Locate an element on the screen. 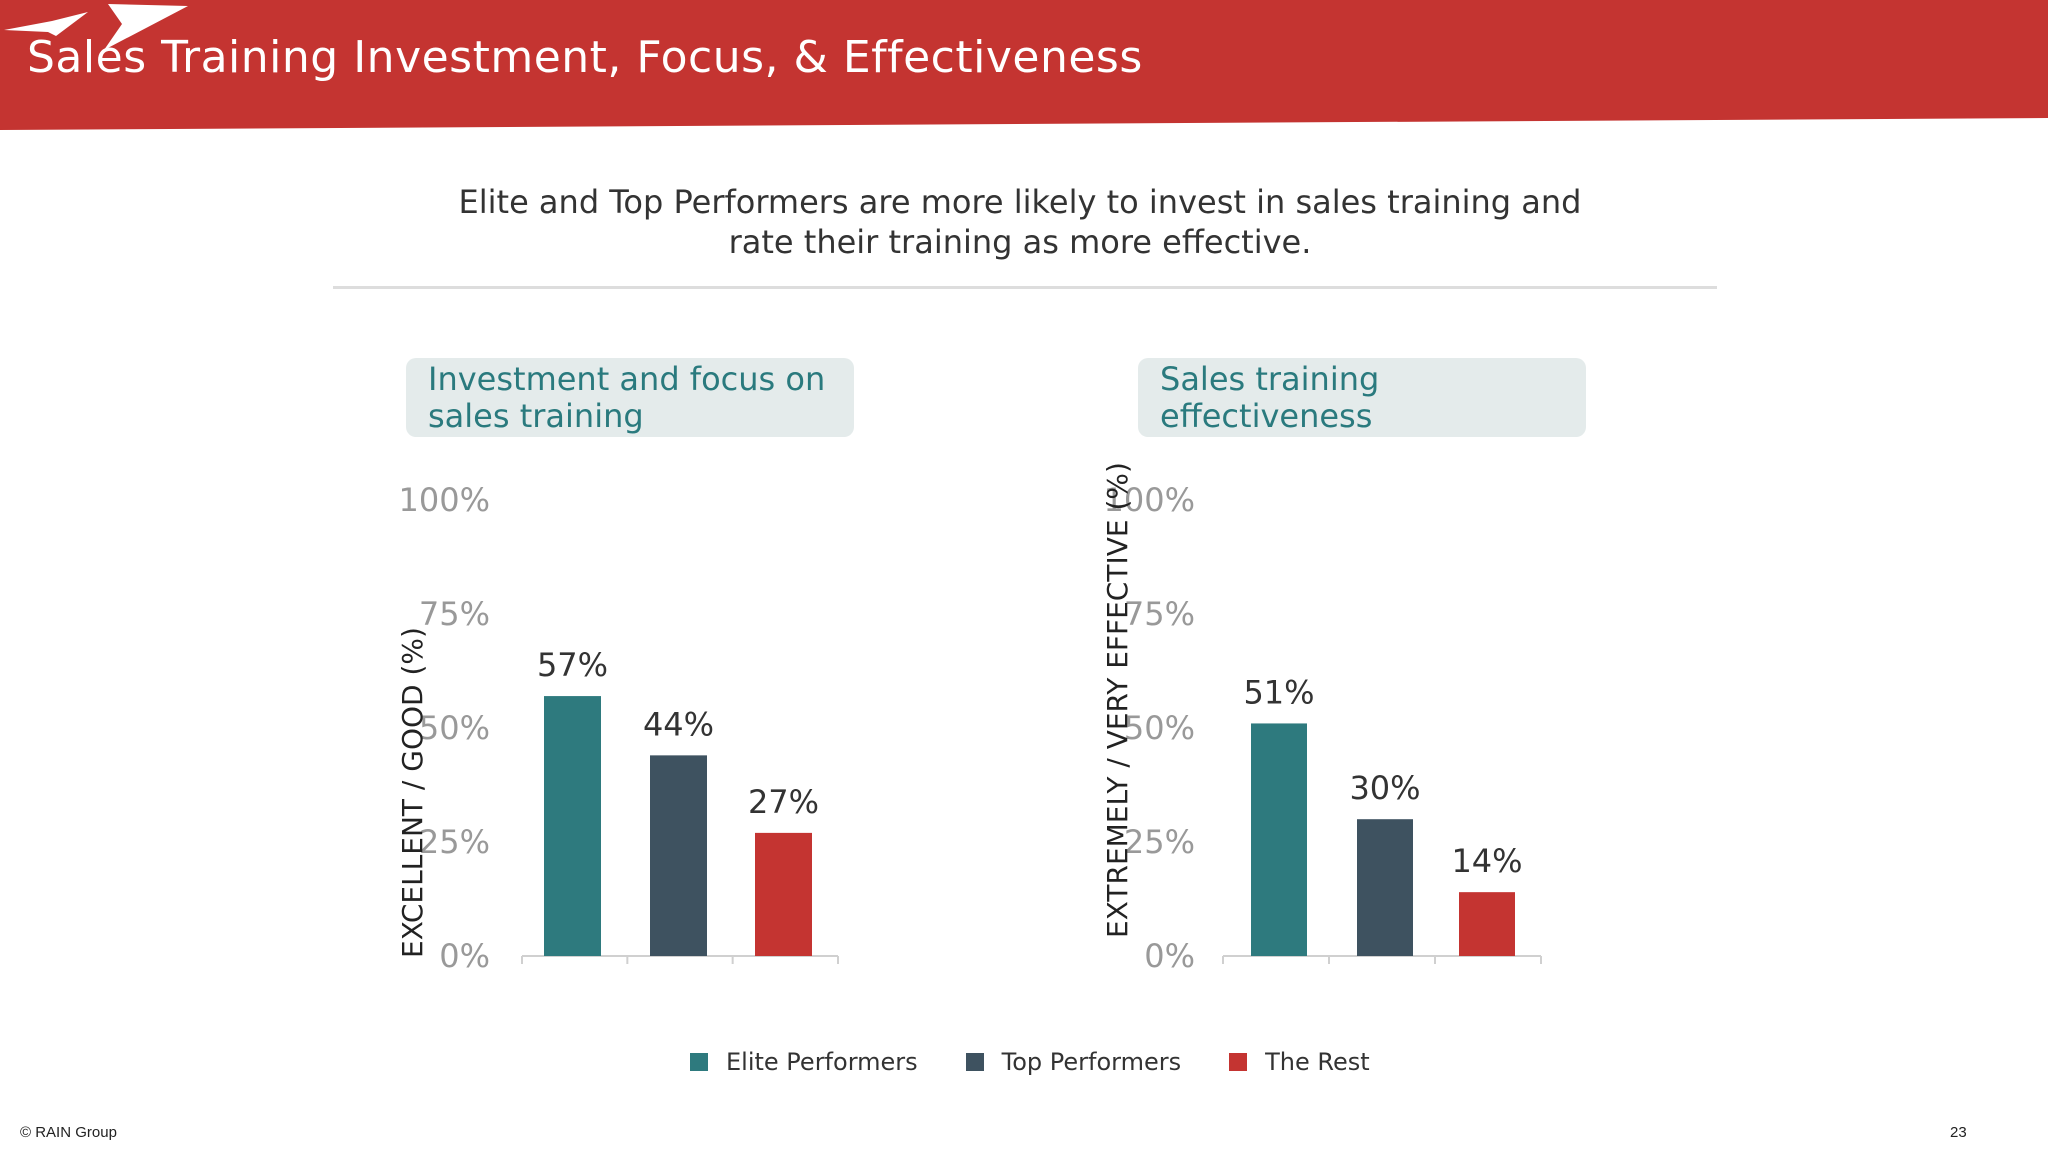  header-banner is located at coordinates (1024, 65).